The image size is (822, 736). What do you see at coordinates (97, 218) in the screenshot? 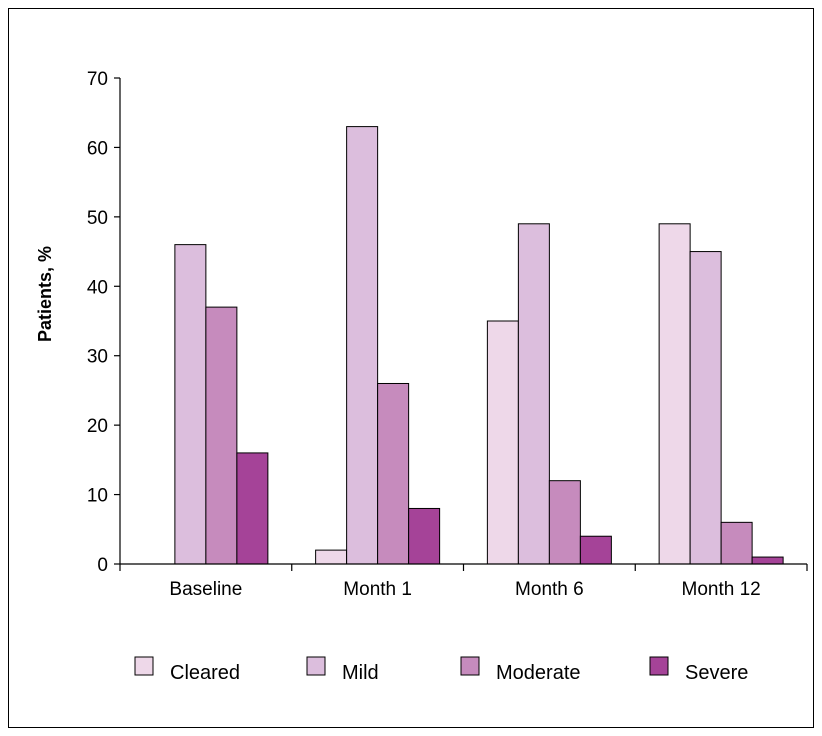
I see `y-tick-label: 50` at bounding box center [97, 218].